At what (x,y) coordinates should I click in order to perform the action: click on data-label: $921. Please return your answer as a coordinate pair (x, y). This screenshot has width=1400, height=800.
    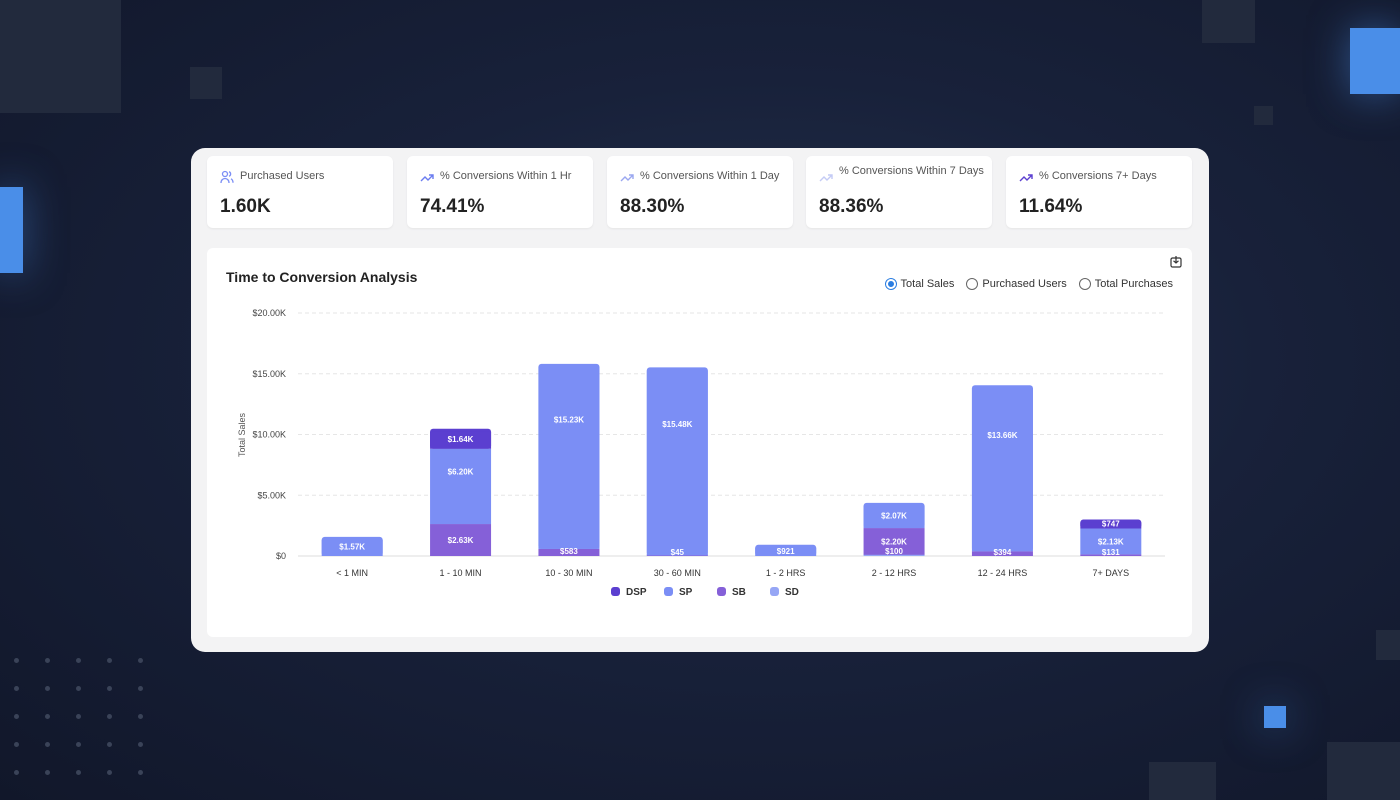
    Looking at the image, I should click on (786, 551).